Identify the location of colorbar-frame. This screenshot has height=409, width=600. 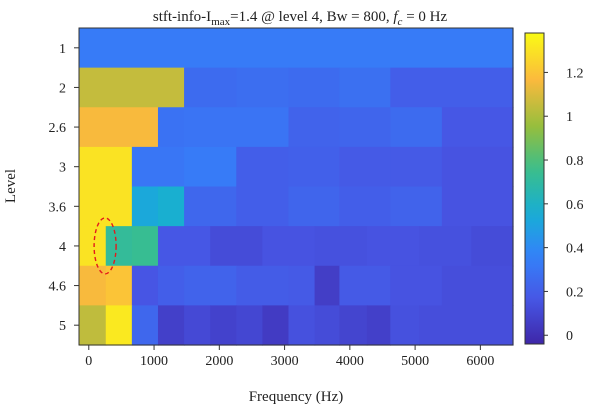
(534, 188).